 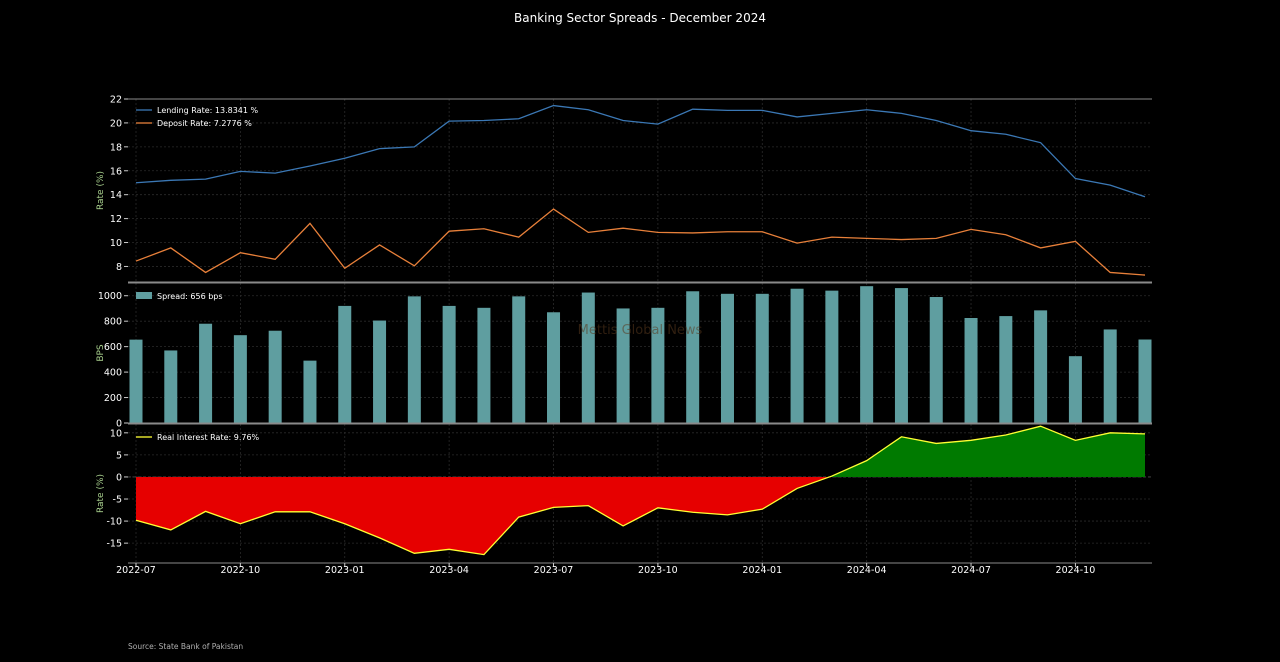 What do you see at coordinates (640, 330) in the screenshot?
I see `watermark: Mettis Global News` at bounding box center [640, 330].